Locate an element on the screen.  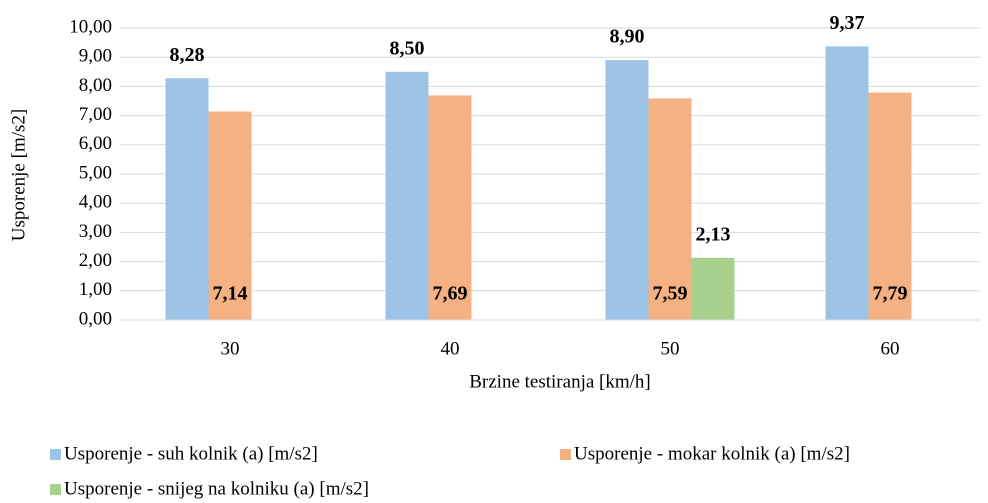
data-label: 9,37 is located at coordinates (847, 23).